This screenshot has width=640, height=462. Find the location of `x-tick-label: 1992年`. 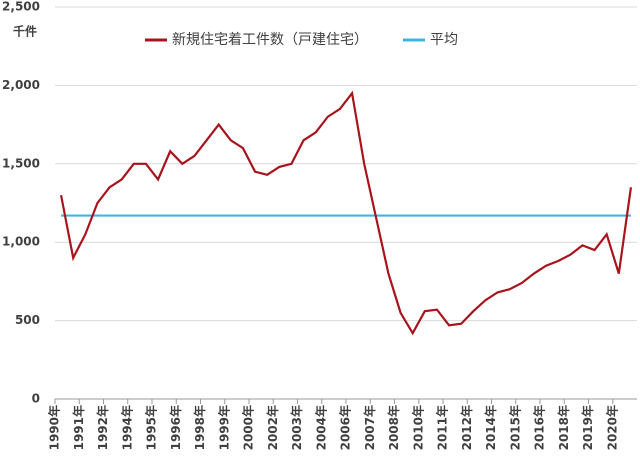

x-tick-label: 1992年 is located at coordinates (102, 427).